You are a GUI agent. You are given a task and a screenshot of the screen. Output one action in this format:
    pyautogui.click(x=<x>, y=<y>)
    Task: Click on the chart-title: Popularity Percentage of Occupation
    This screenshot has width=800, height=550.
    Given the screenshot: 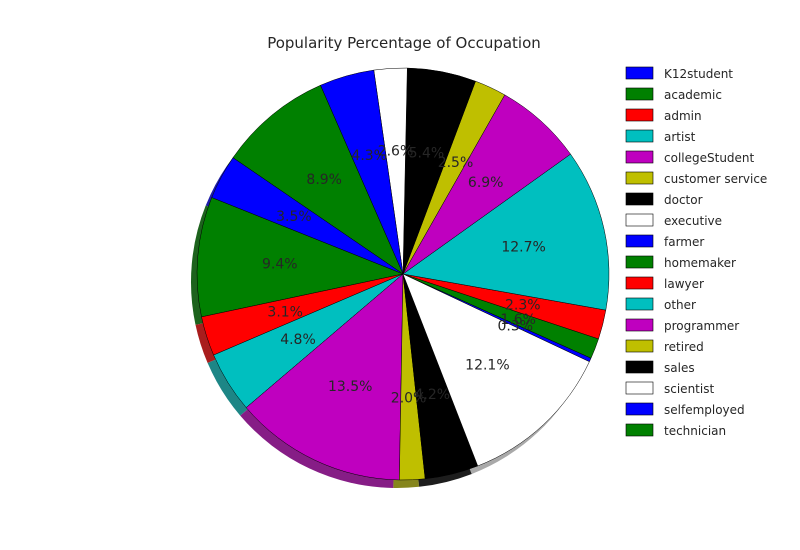 What is the action you would take?
    pyautogui.click(x=404, y=43)
    